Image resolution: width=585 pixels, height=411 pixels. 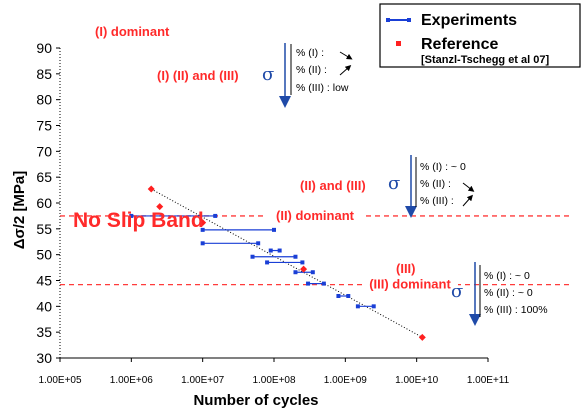 What do you see at coordinates (132, 31) in the screenshot?
I see `region-top-label: (I) dominant` at bounding box center [132, 31].